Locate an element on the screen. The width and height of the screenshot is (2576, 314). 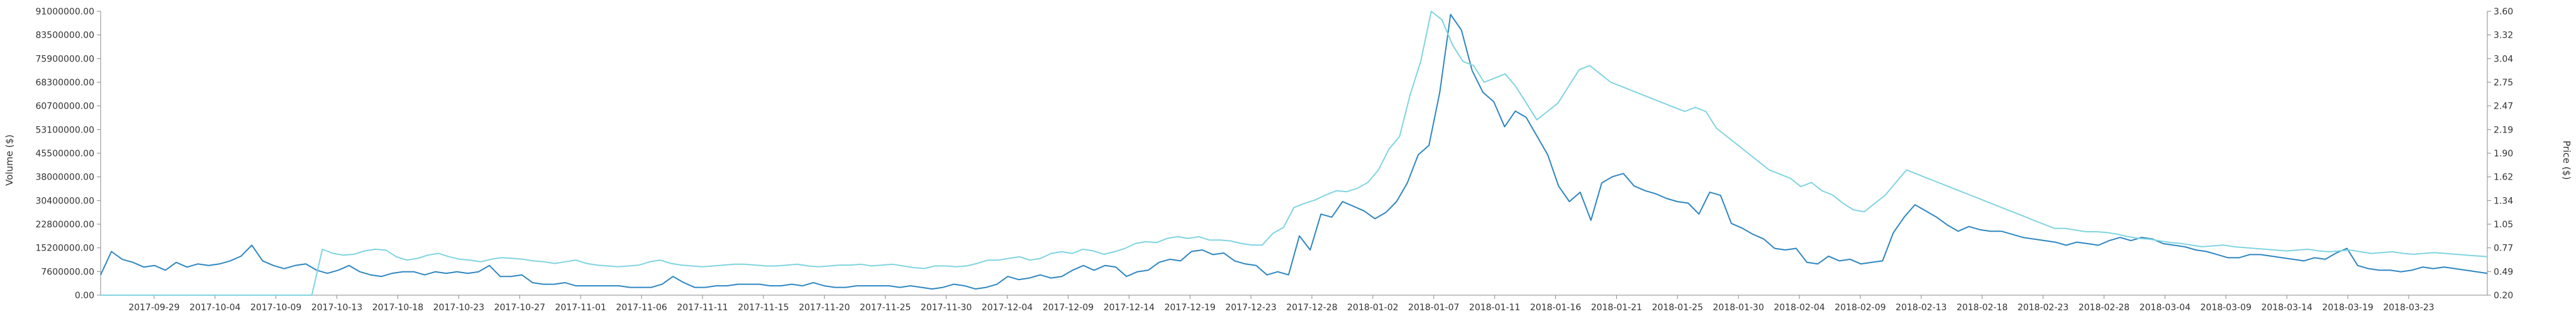
x-tick-label: 2018-01-30 is located at coordinates (1738, 308).